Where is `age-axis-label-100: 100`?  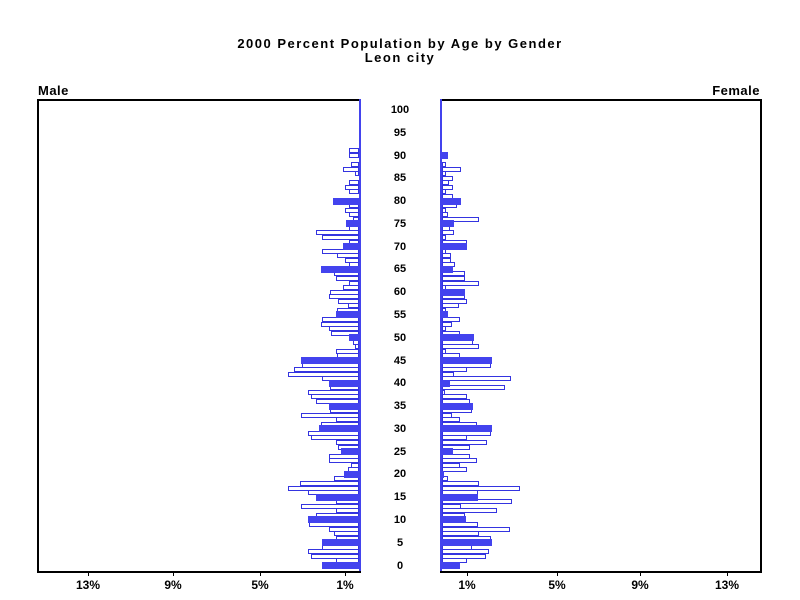
age-axis-label-100: 100 is located at coordinates (400, 110).